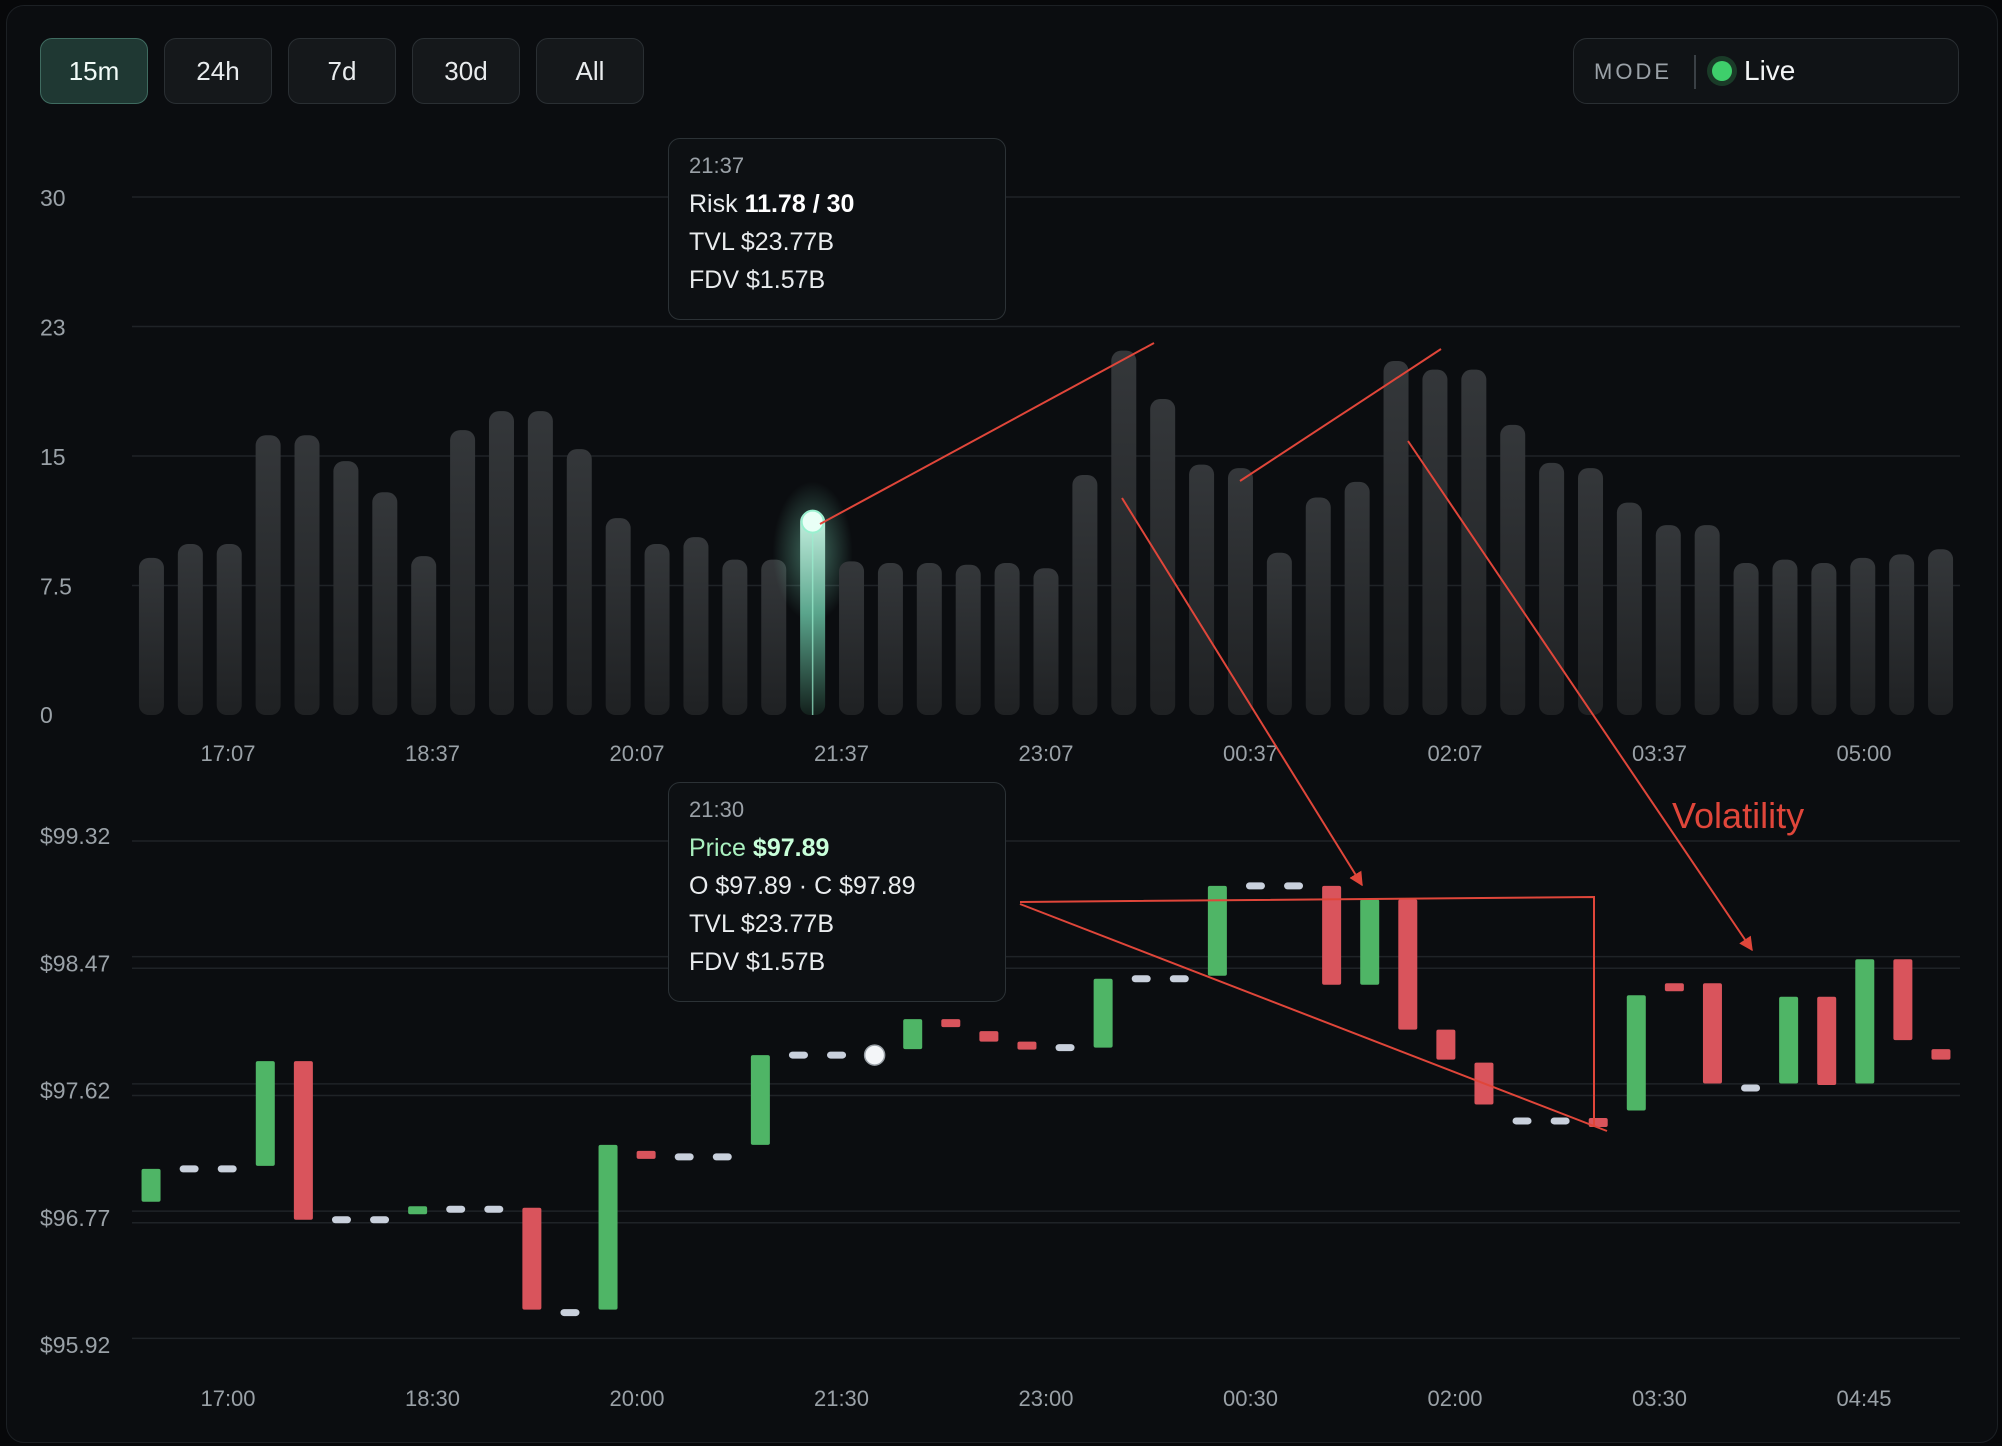 This screenshot has width=2002, height=1446. What do you see at coordinates (837, 848) in the screenshot?
I see `tooltip-price: Price $97.89` at bounding box center [837, 848].